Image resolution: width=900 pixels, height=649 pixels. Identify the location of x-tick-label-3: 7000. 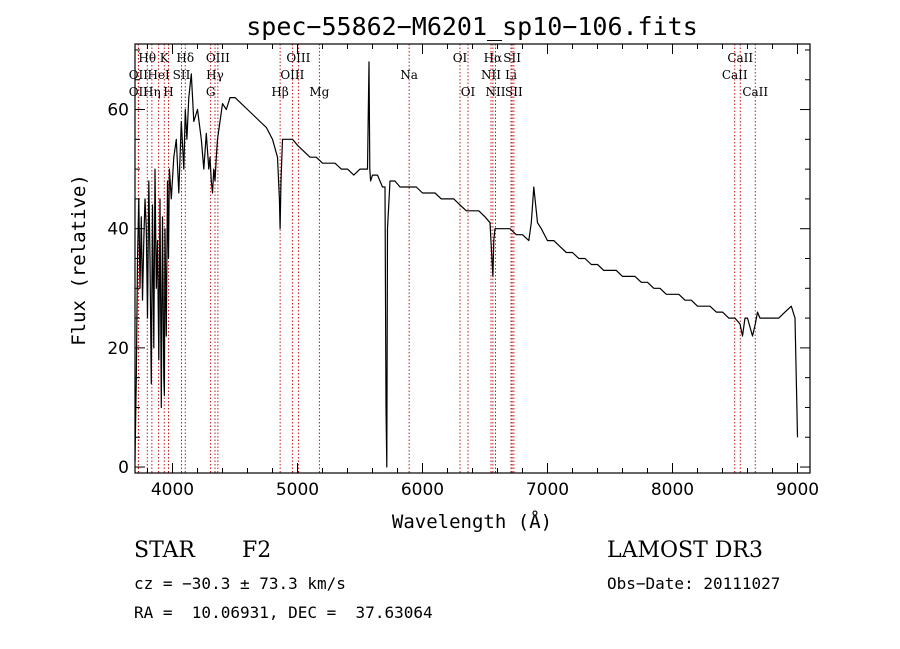
(547, 490).